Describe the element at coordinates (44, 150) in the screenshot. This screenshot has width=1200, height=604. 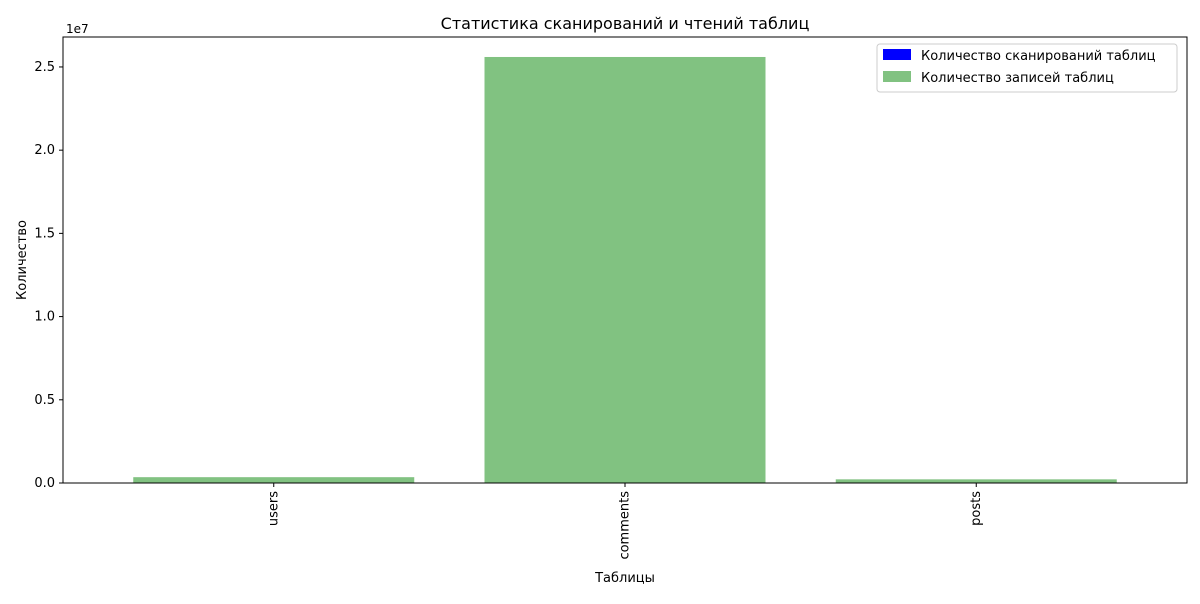
I see `y-tick-label: 2.0` at that location.